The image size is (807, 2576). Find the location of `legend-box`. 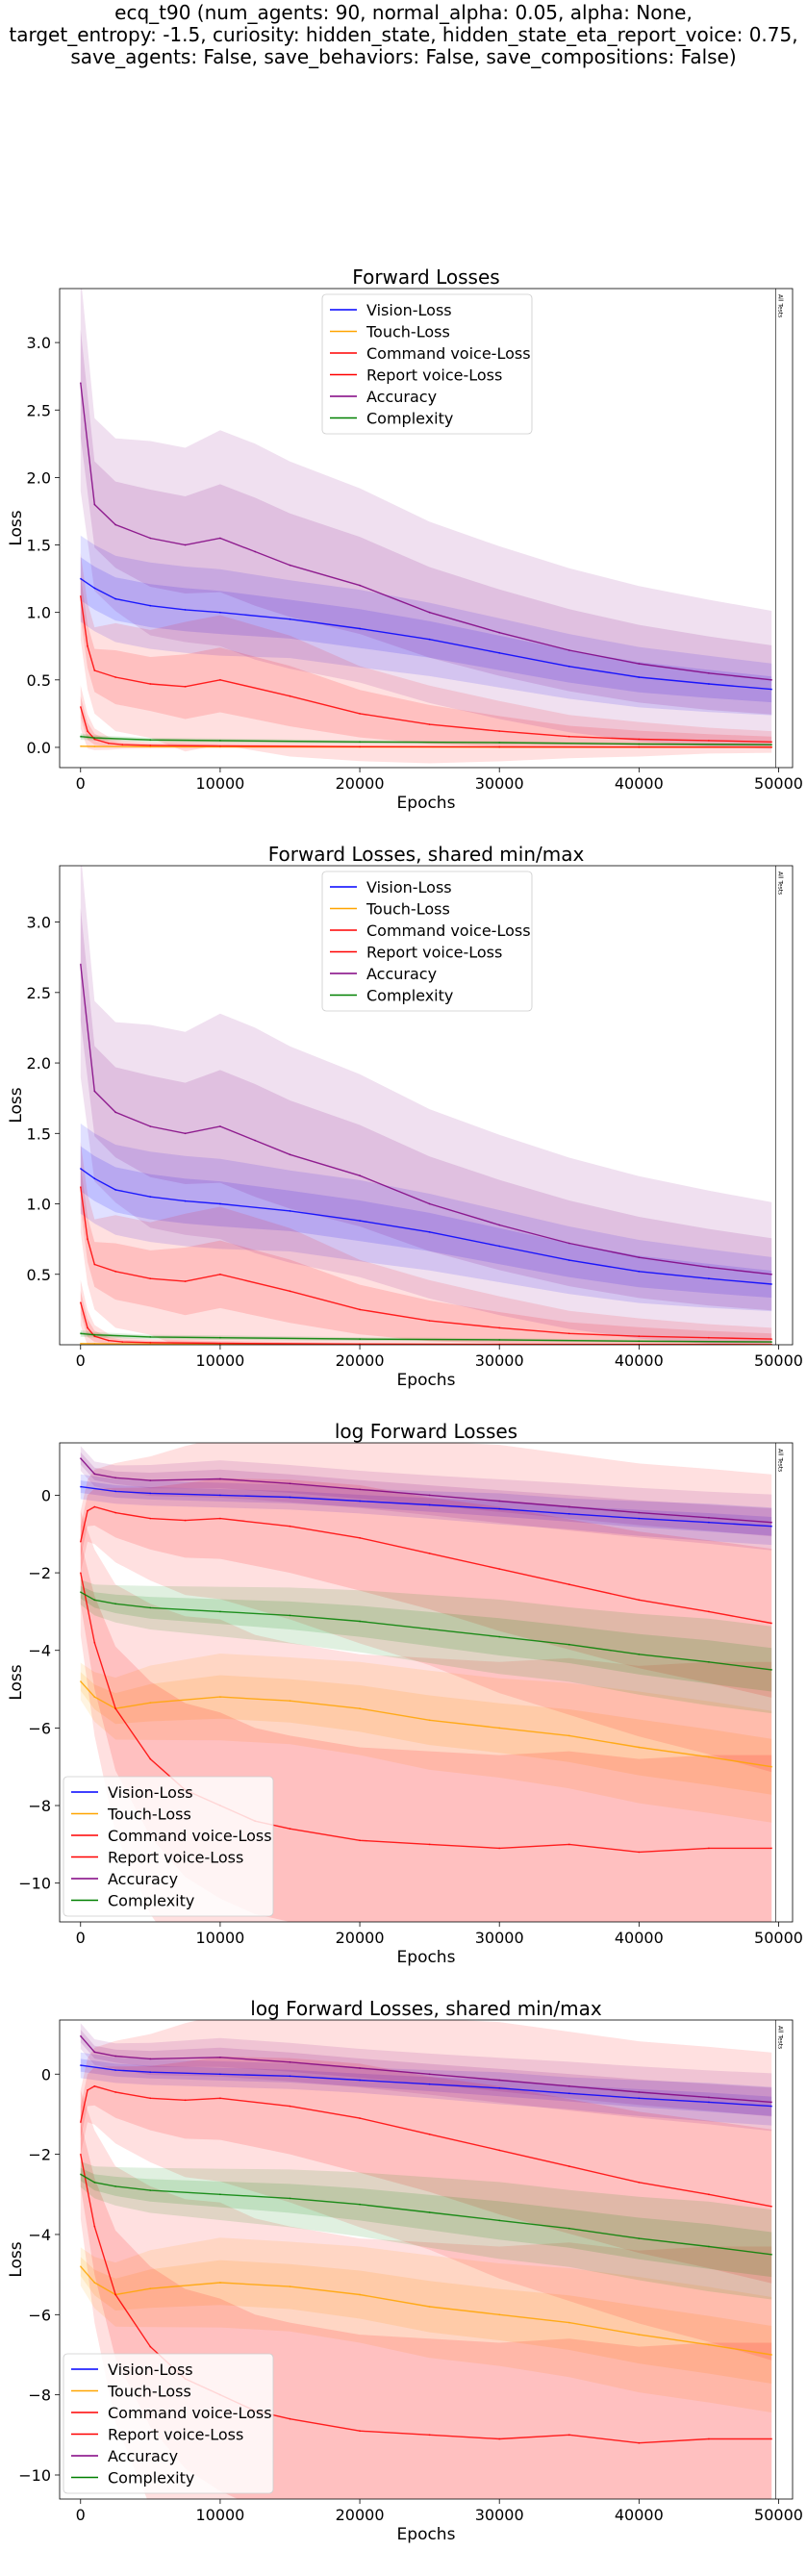

legend-box is located at coordinates (168, 2423).